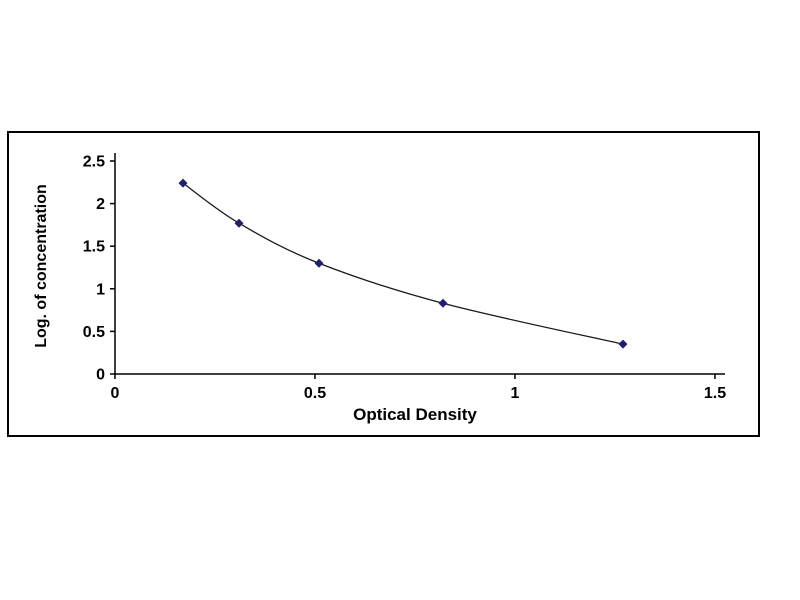  Describe the element at coordinates (94, 332) in the screenshot. I see `y-tick-label: 0.5` at that location.